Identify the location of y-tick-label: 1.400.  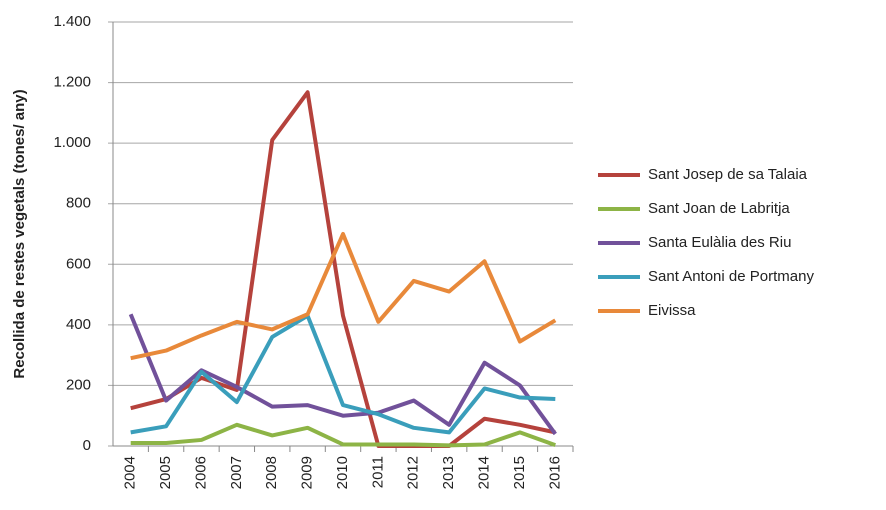
(72, 21).